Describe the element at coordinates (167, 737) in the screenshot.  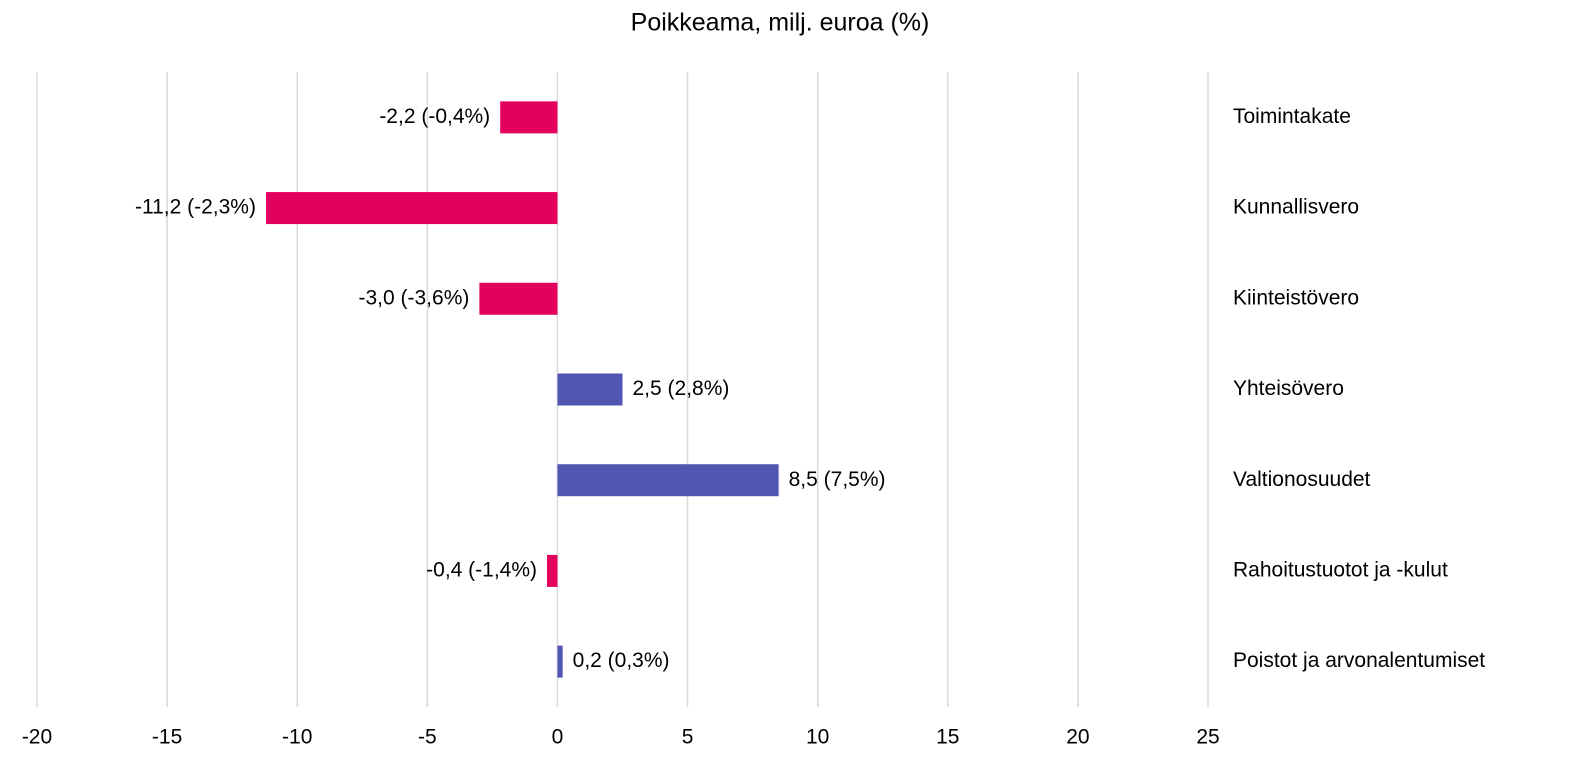
I see `x-tick-label: -15` at that location.